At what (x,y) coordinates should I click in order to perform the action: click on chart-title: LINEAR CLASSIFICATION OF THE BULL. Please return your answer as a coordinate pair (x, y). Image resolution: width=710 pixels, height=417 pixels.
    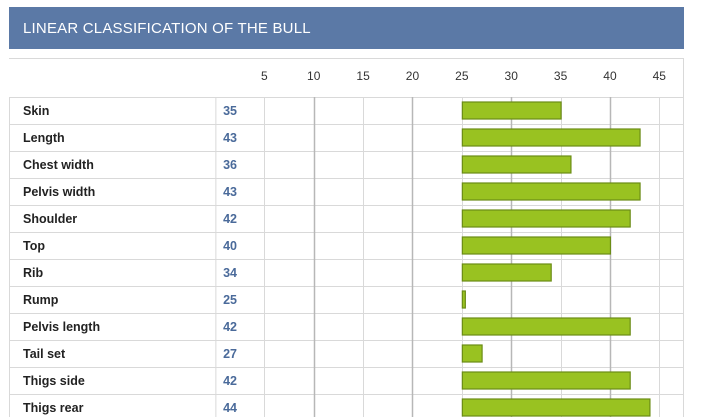
    Looking at the image, I should click on (167, 28).